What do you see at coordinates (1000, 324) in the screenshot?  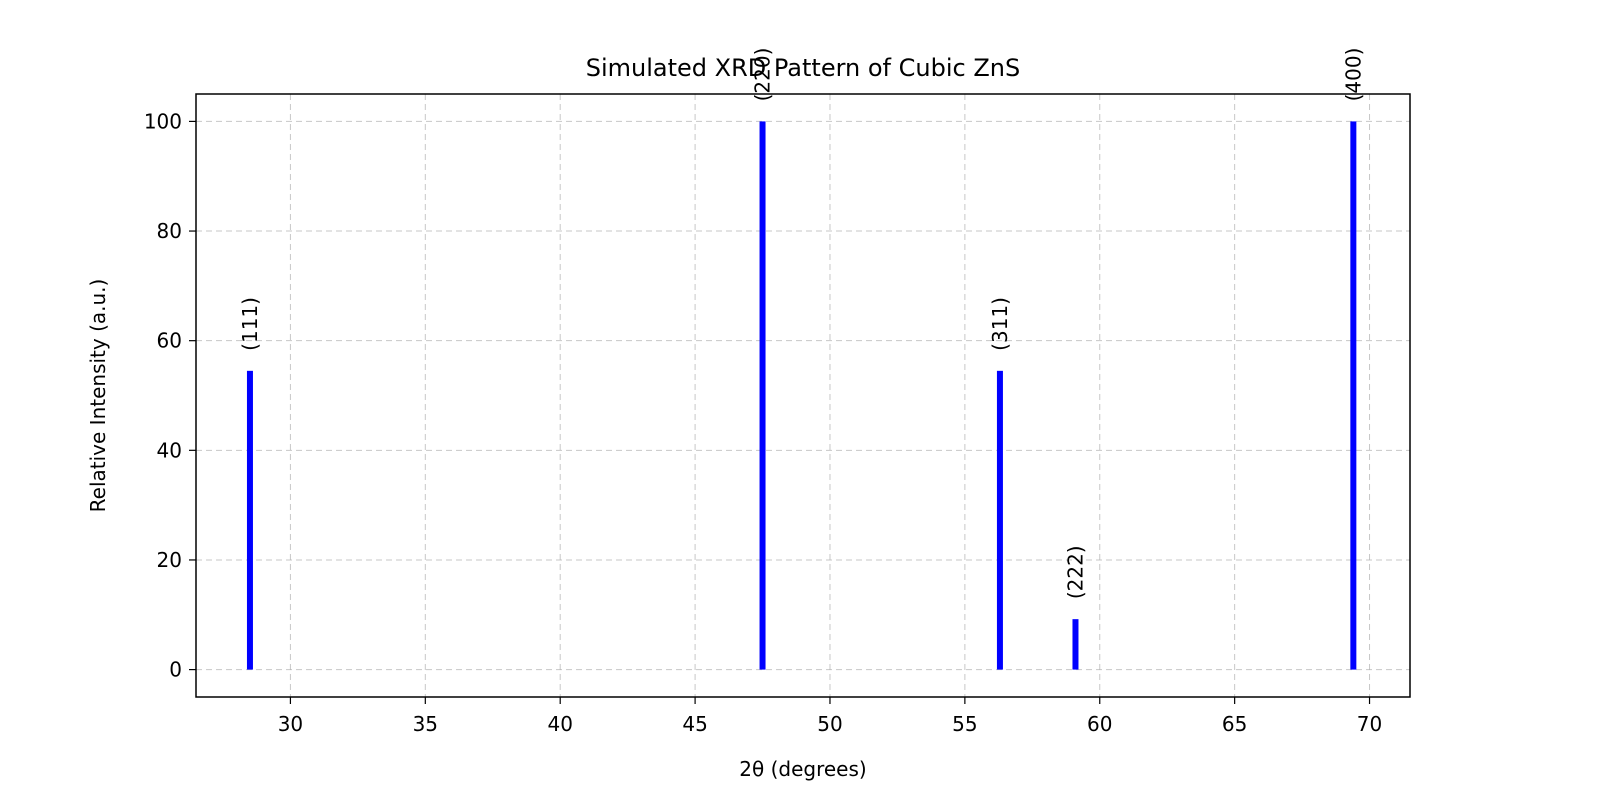 I see `peak-label: (311)` at bounding box center [1000, 324].